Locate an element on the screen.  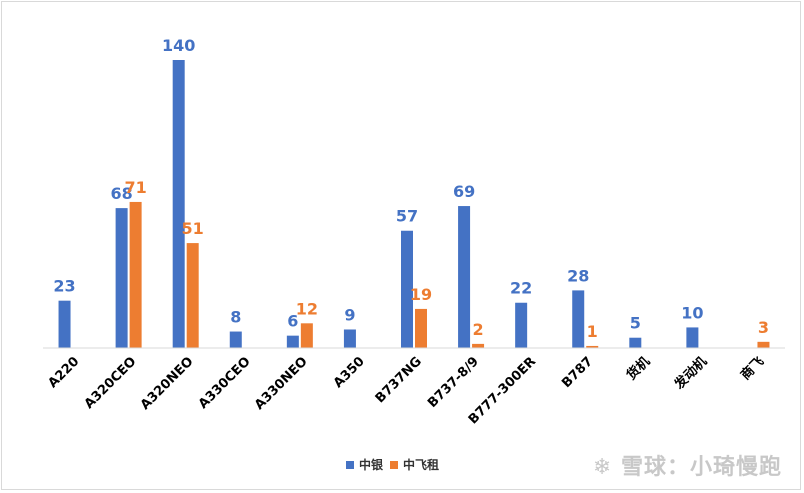
data-label-zhongfeizu-2: 51 is located at coordinates (193, 228).